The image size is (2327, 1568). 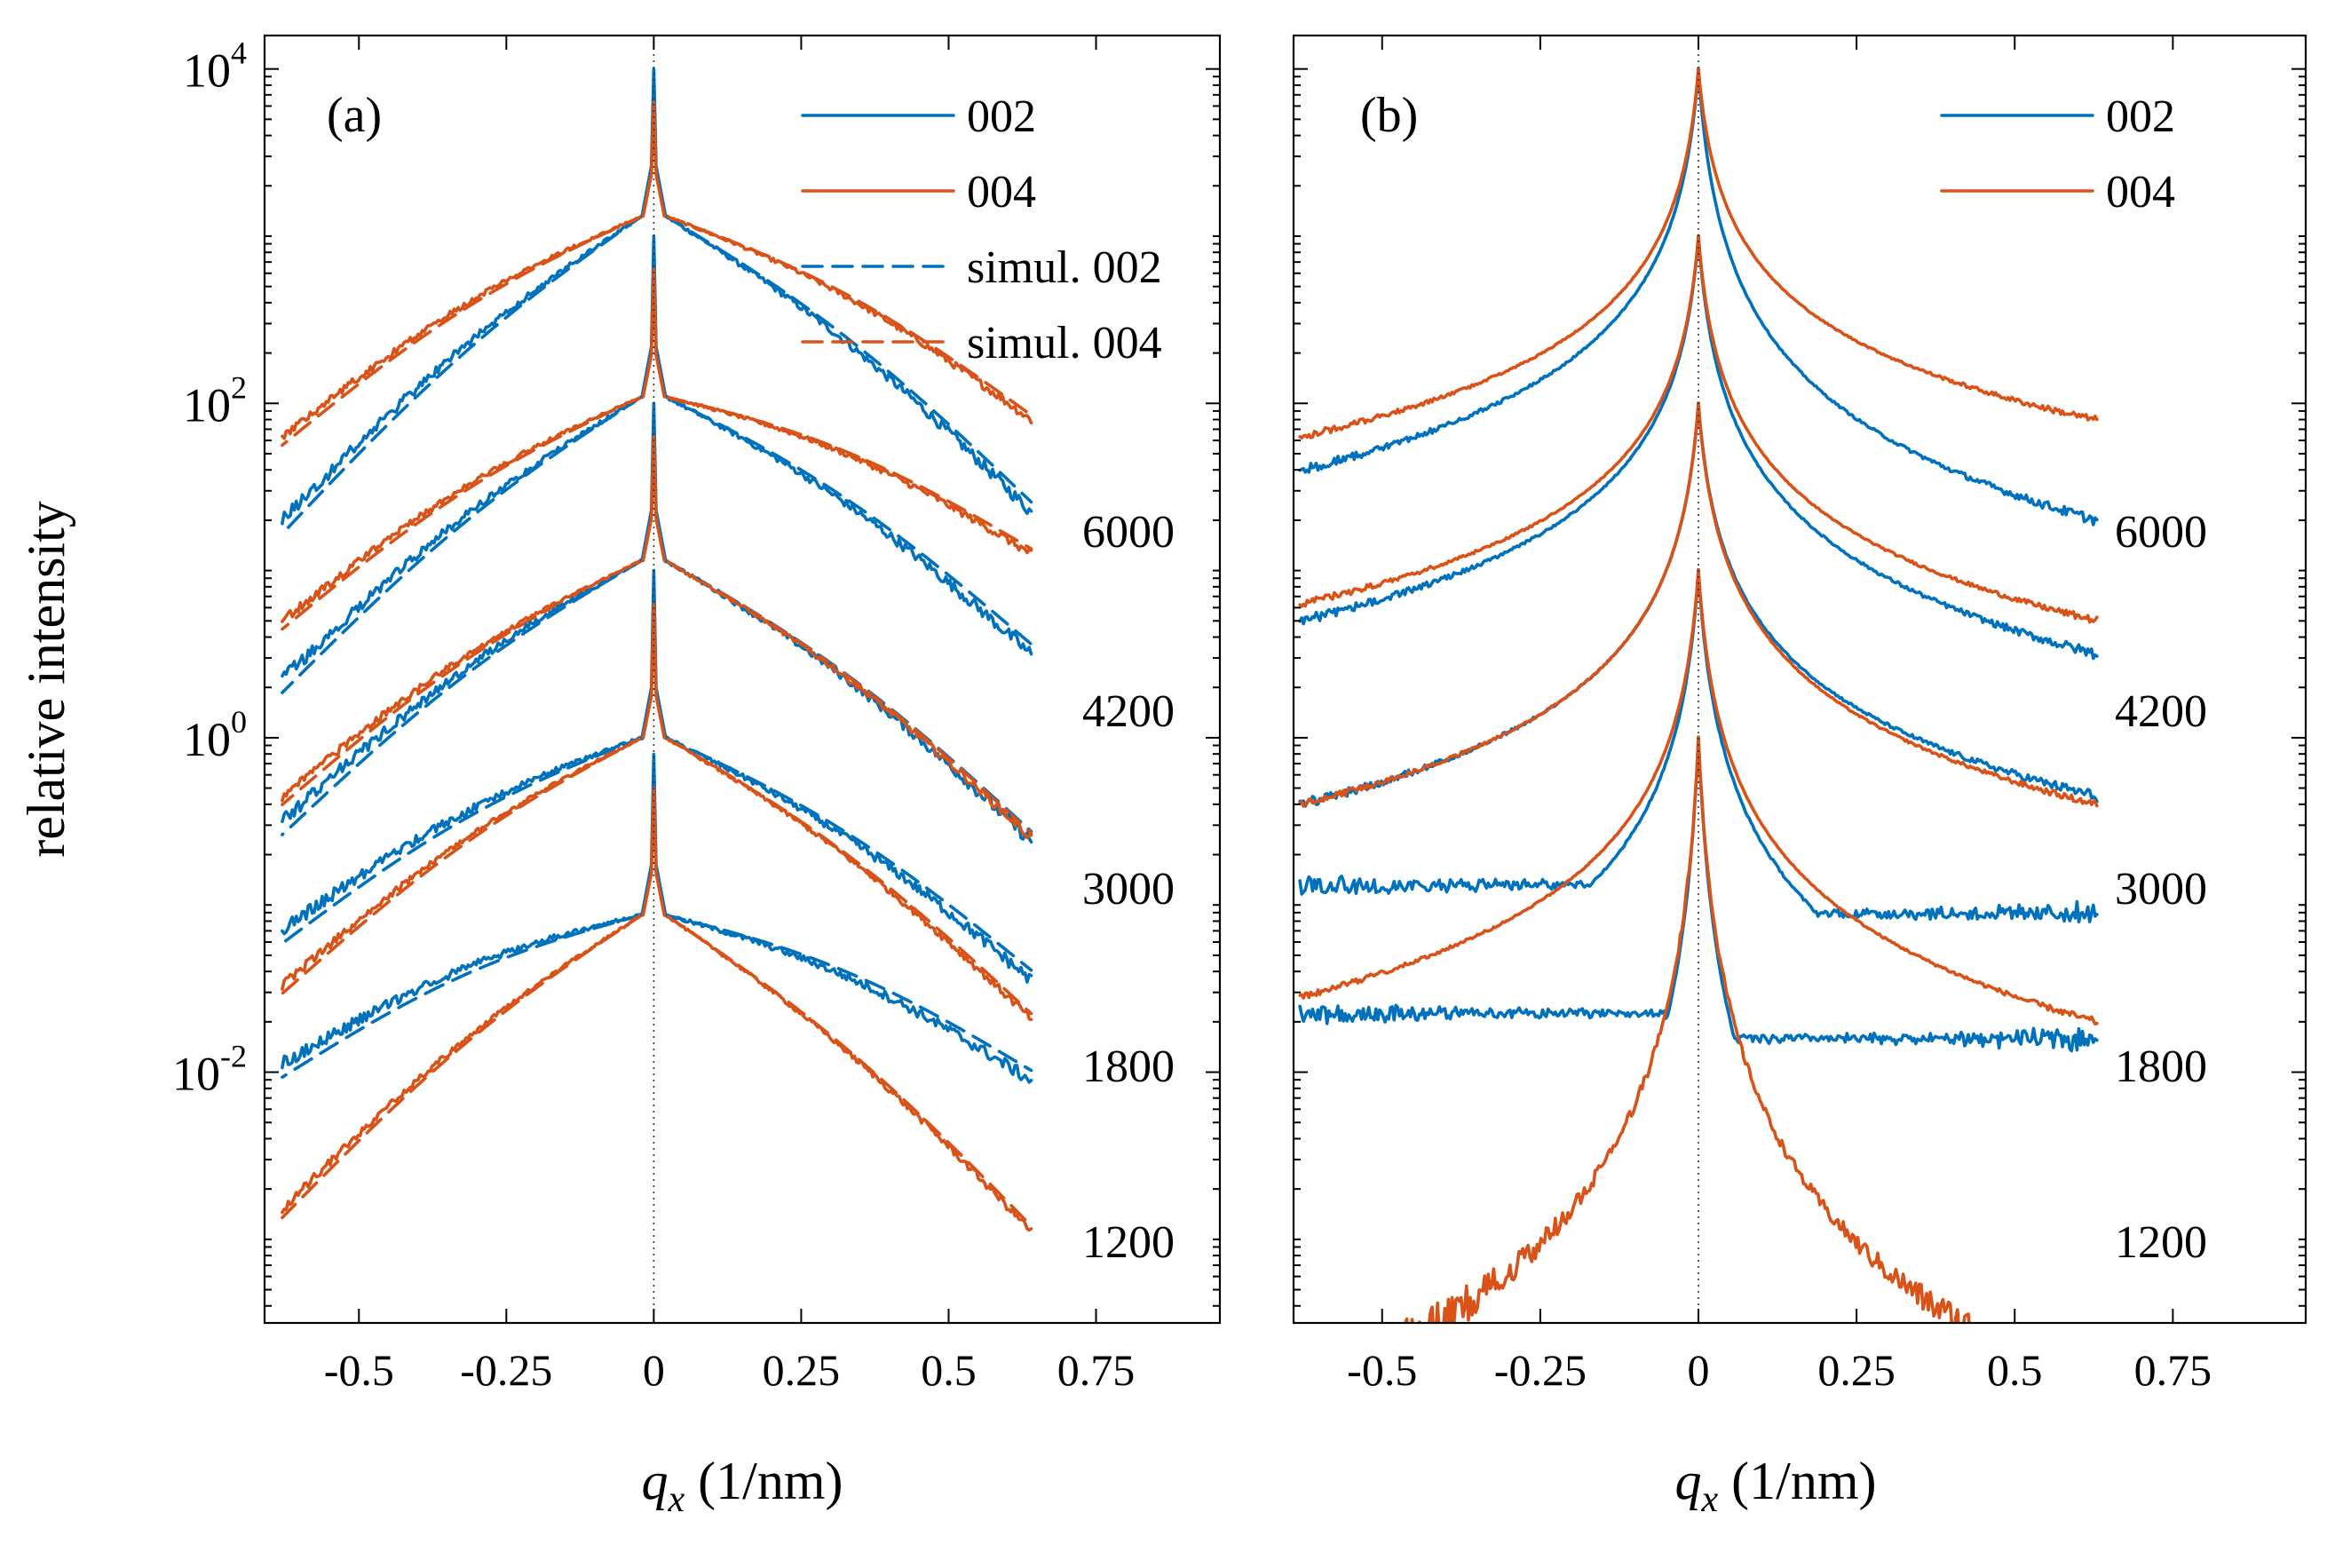 I want to click on legend-label: simul. 004, so click(x=1064, y=343).